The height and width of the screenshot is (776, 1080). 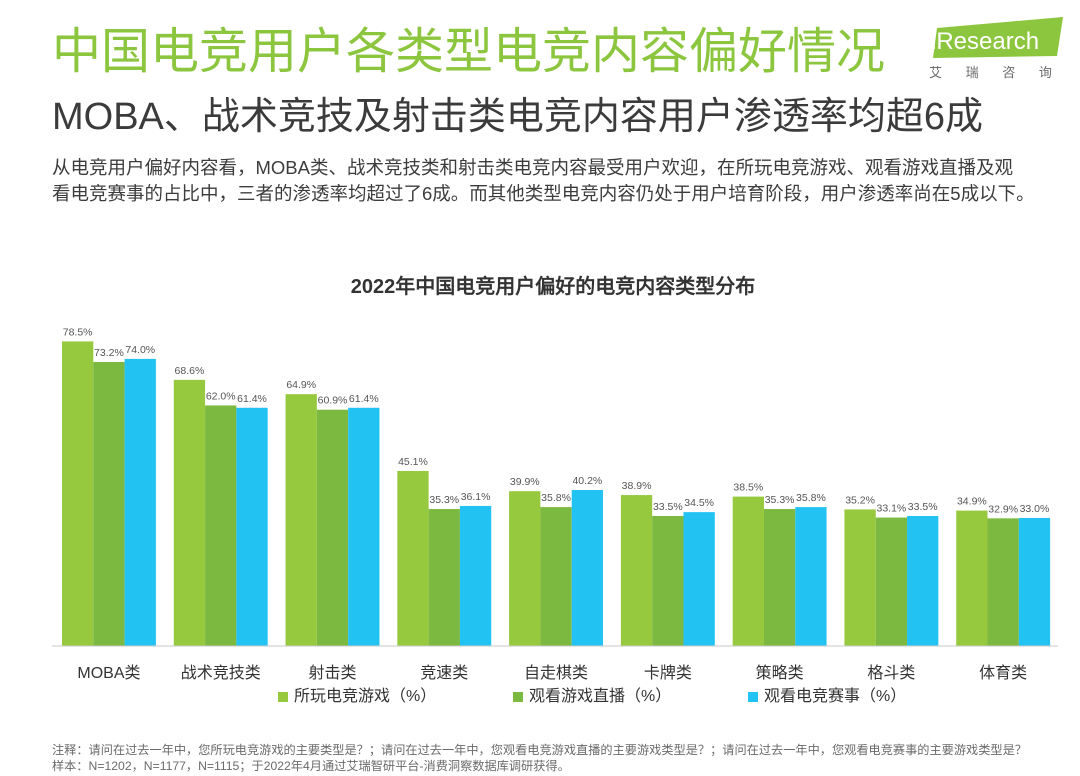 I want to click on bar-group: 68.6% 62.0% 61.4% 战术竞技类, so click(x=220, y=523).